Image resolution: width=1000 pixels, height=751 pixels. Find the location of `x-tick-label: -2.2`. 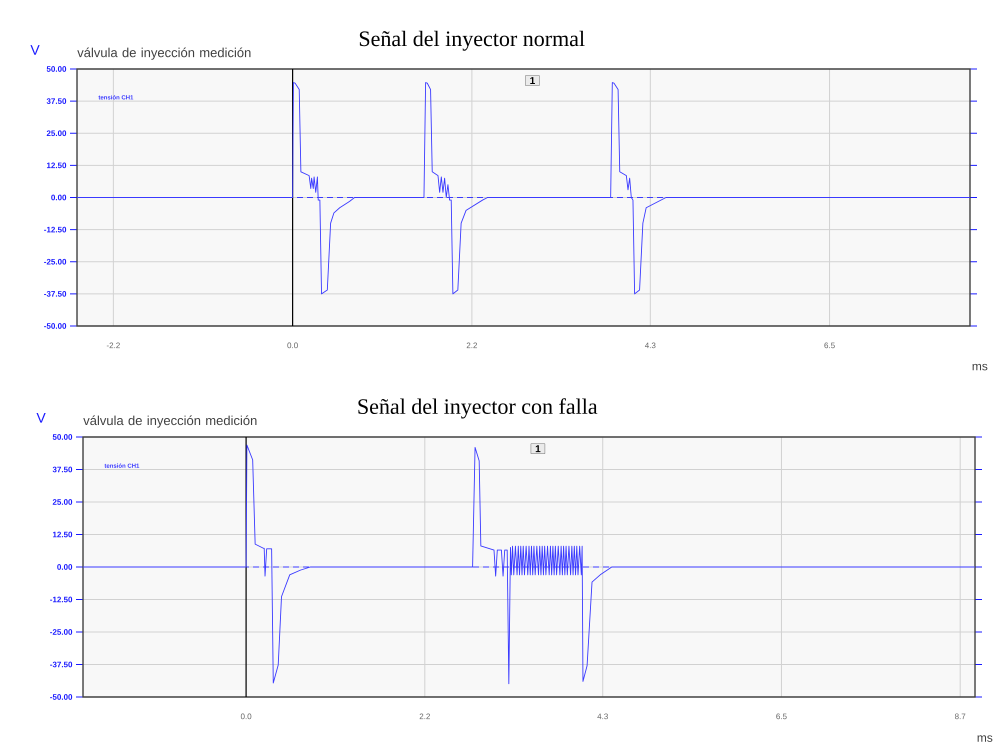

x-tick-label: -2.2 is located at coordinates (113, 345).